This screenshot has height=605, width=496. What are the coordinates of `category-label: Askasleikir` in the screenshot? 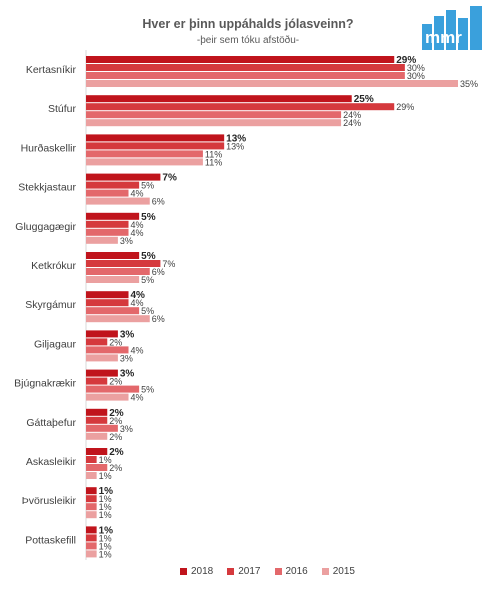 It's located at (51, 462).